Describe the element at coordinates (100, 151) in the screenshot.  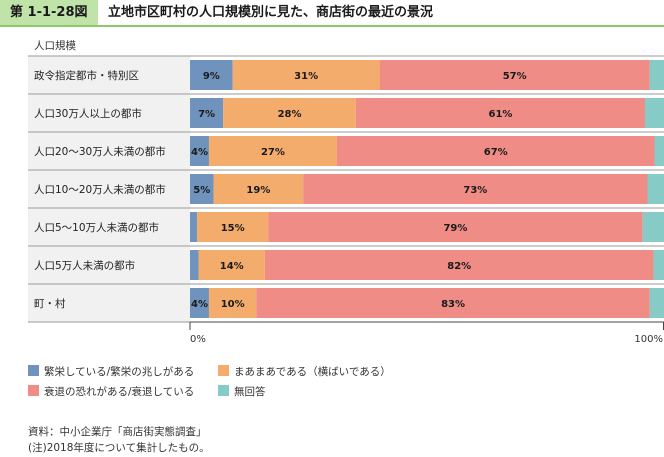
I see `category-label: 人口20～30万人未満の都市` at that location.